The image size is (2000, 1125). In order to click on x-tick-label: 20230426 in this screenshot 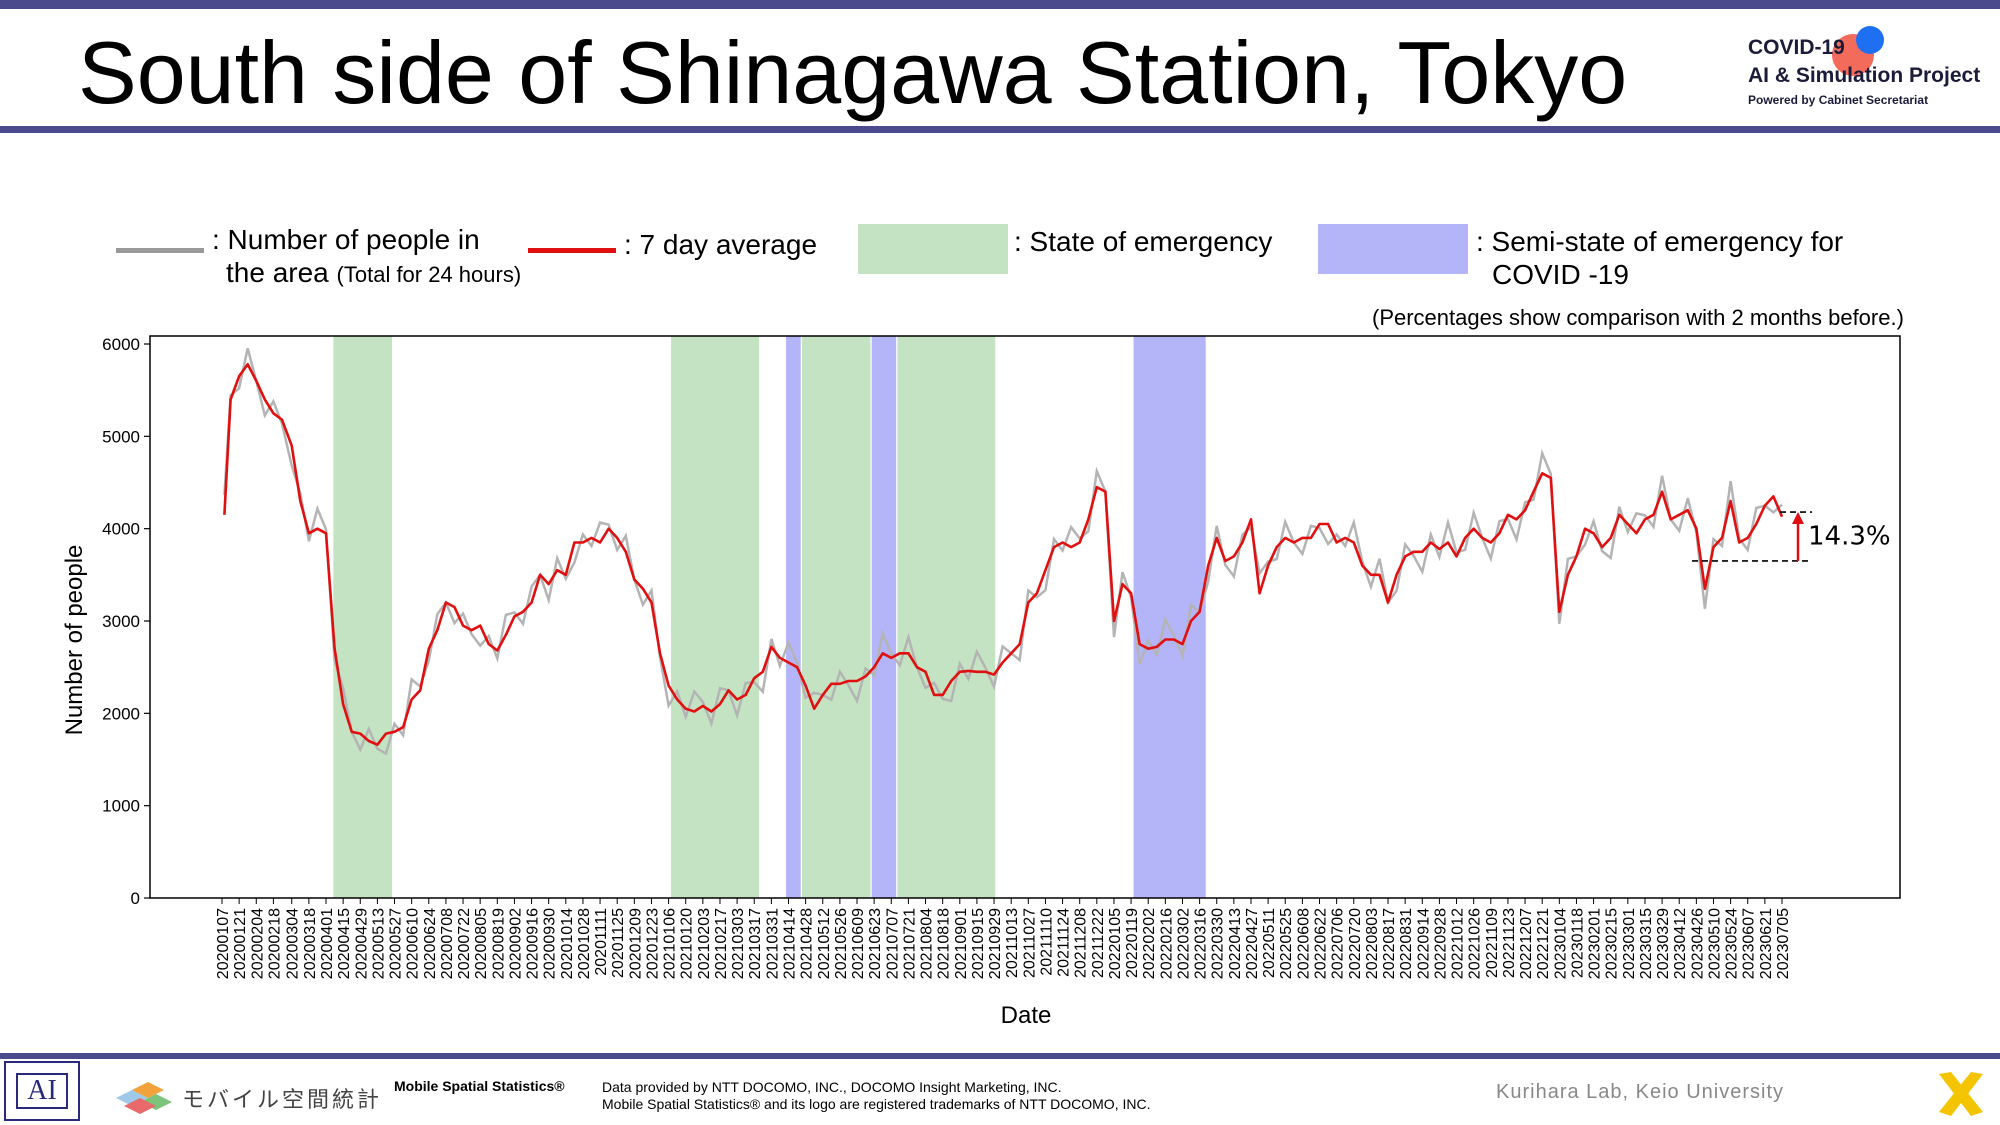, I will do `click(1697, 943)`.